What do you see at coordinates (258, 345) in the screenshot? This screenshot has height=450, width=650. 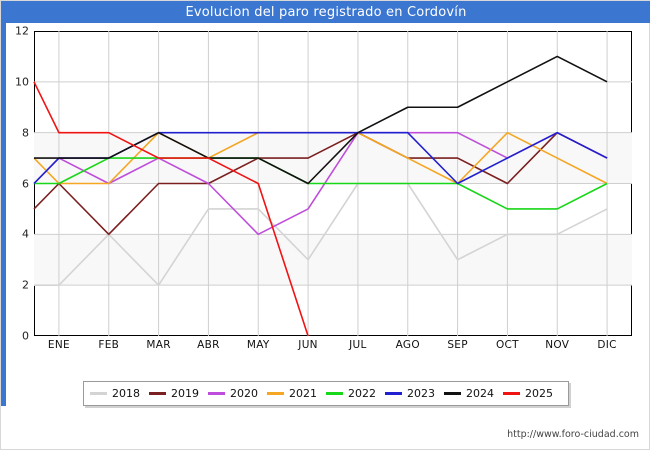 I see `x-tick-label: MAY` at bounding box center [258, 345].